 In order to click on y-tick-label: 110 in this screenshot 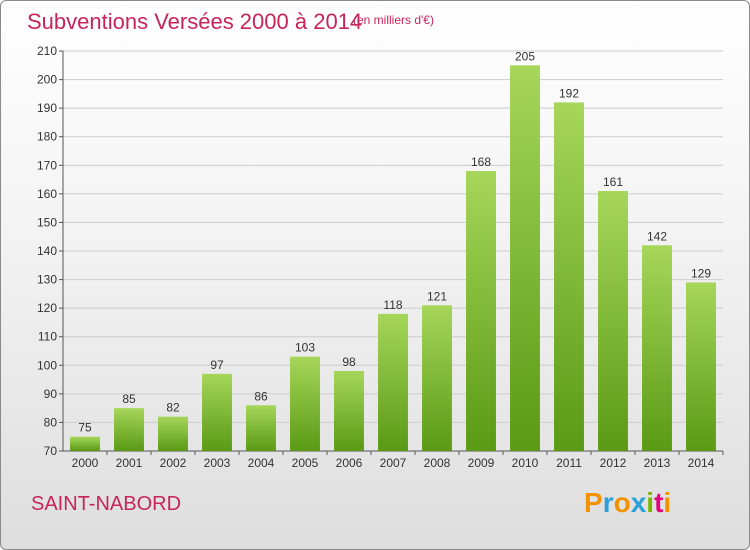, I will do `click(47, 337)`.